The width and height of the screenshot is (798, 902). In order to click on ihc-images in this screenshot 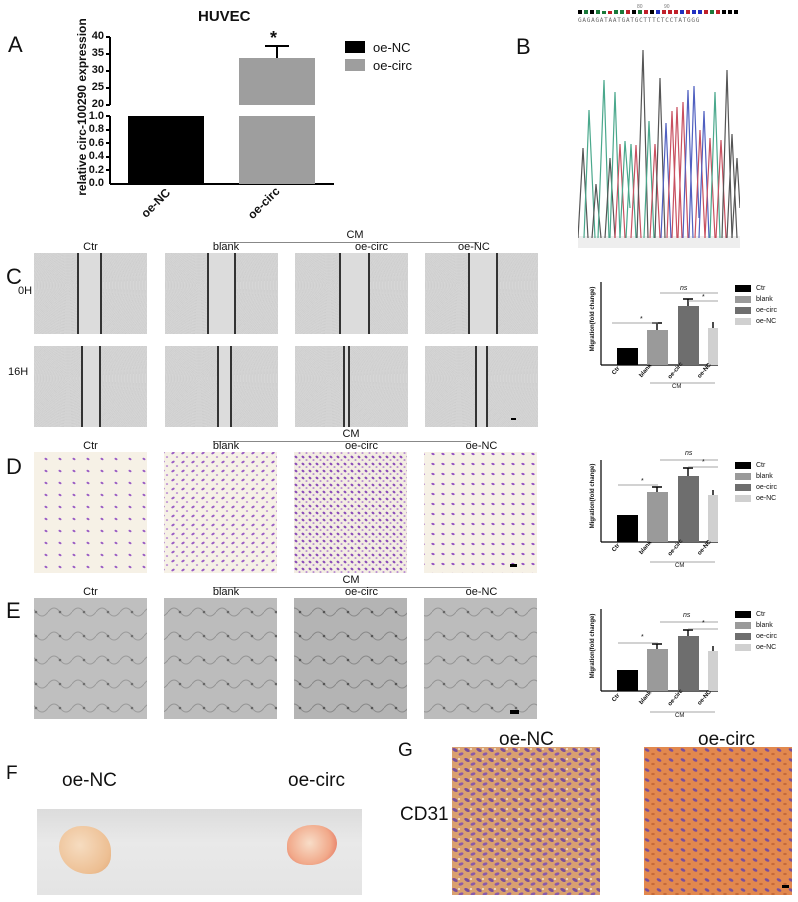, I will do `click(622, 821)`.